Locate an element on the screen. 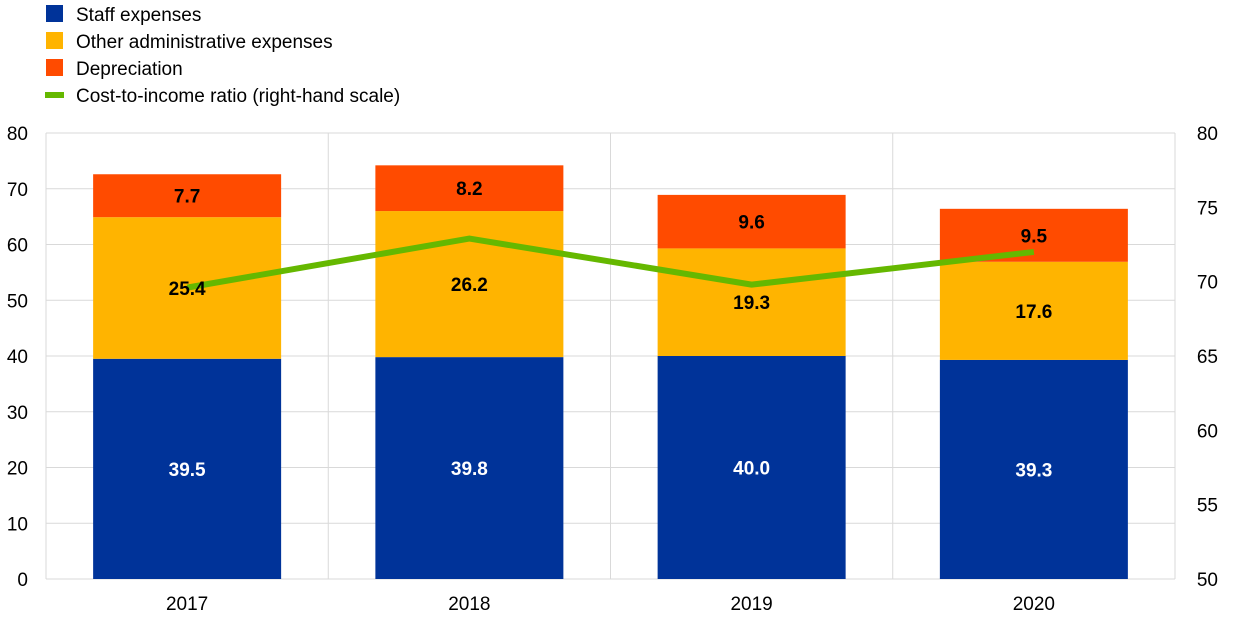 This screenshot has width=1240, height=636. data-label-staff-expenses-2017: 39.5 is located at coordinates (187, 470).